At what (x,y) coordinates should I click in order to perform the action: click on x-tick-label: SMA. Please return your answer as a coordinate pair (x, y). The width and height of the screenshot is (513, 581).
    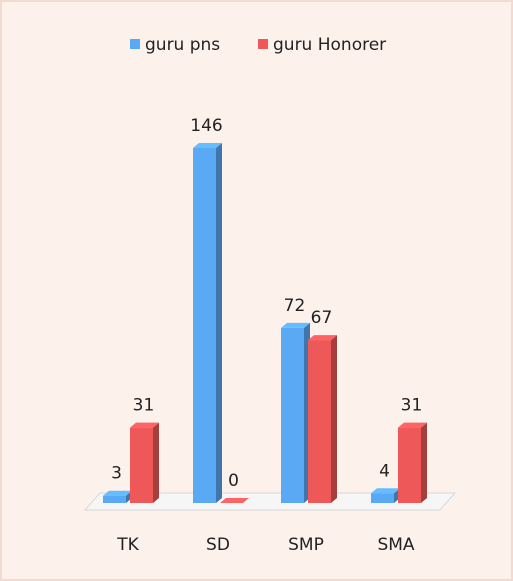
    Looking at the image, I should click on (395, 545).